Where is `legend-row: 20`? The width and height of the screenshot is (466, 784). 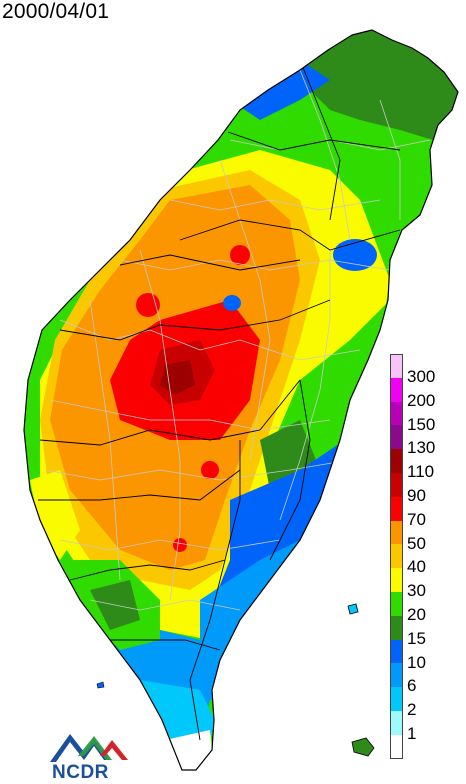
legend-row: 20 is located at coordinates (424, 607).